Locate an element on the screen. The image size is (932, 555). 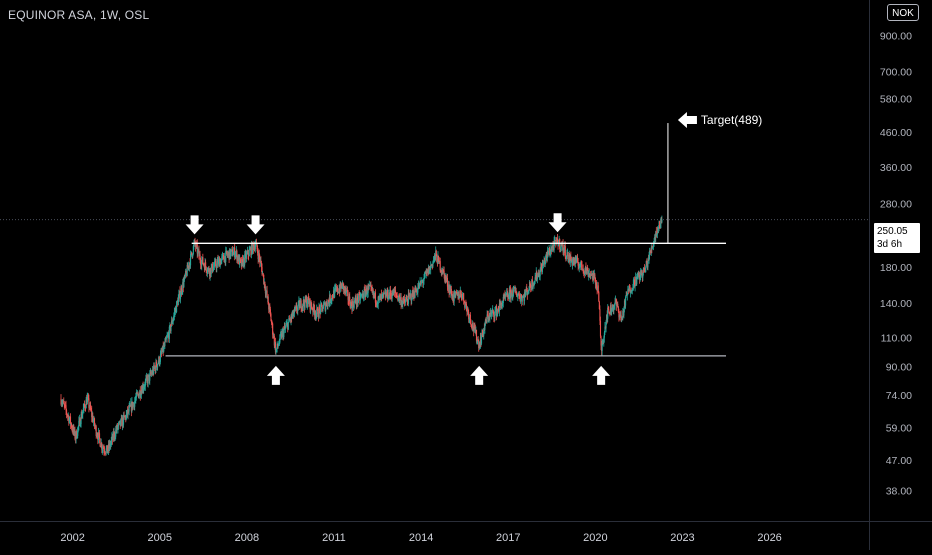
arrow-left-icon is located at coordinates (687, 120).